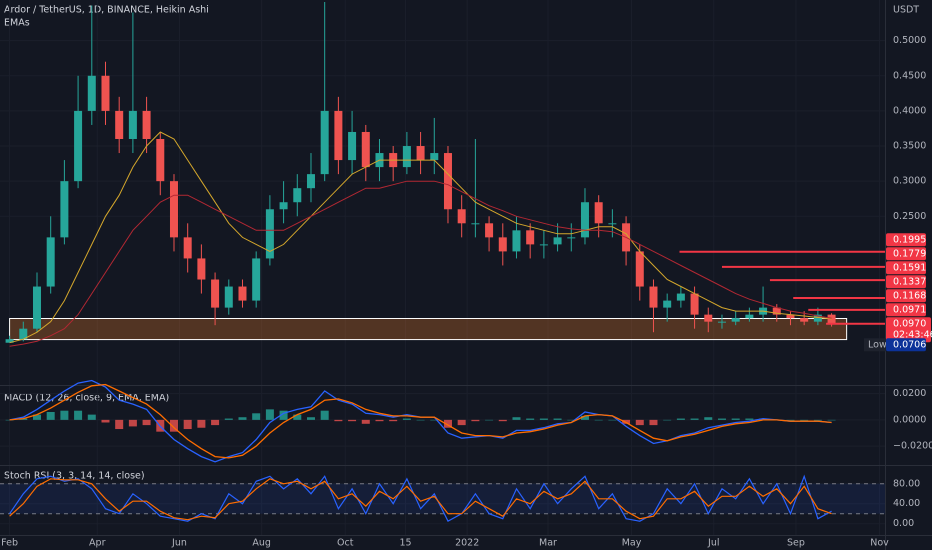 The height and width of the screenshot is (550, 932). Describe the element at coordinates (86, 398) in the screenshot. I see `indicator-label: MACD (12, 26, close, 9, EMA, EMA)` at that location.